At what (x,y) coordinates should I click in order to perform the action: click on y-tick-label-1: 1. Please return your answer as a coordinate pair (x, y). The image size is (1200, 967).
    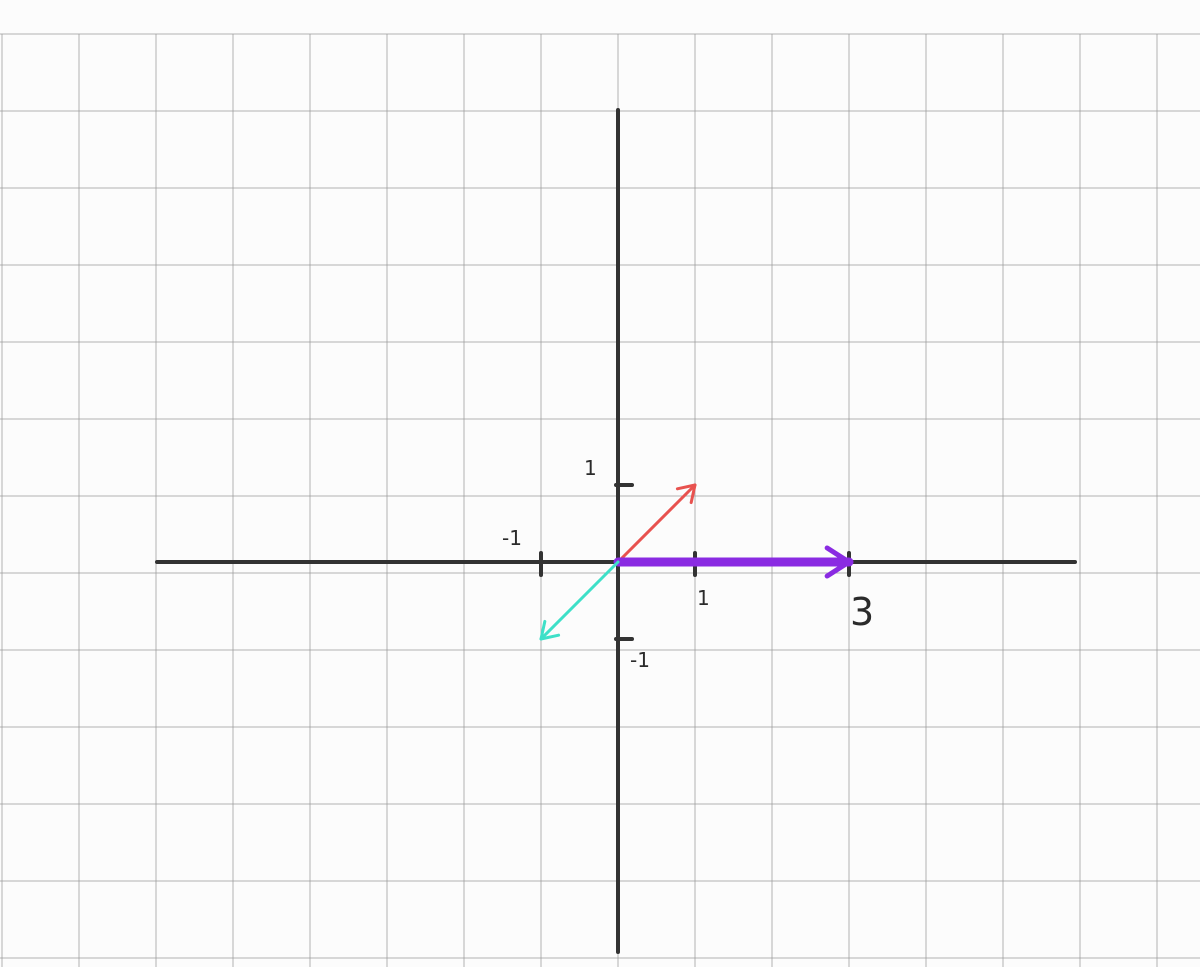
    Looking at the image, I should click on (590, 468).